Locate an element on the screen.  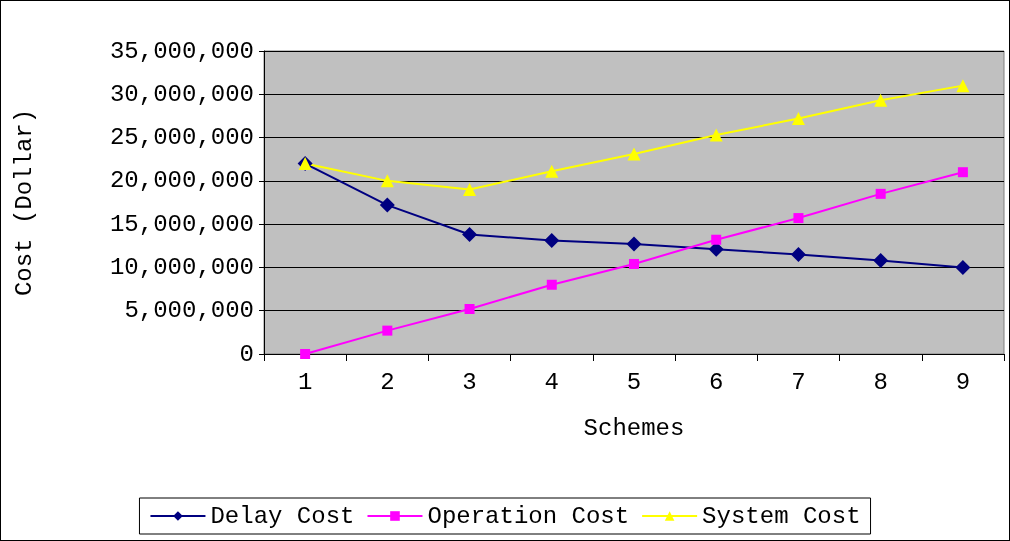
y-tick-label: 15,000,000 is located at coordinates (181, 224).